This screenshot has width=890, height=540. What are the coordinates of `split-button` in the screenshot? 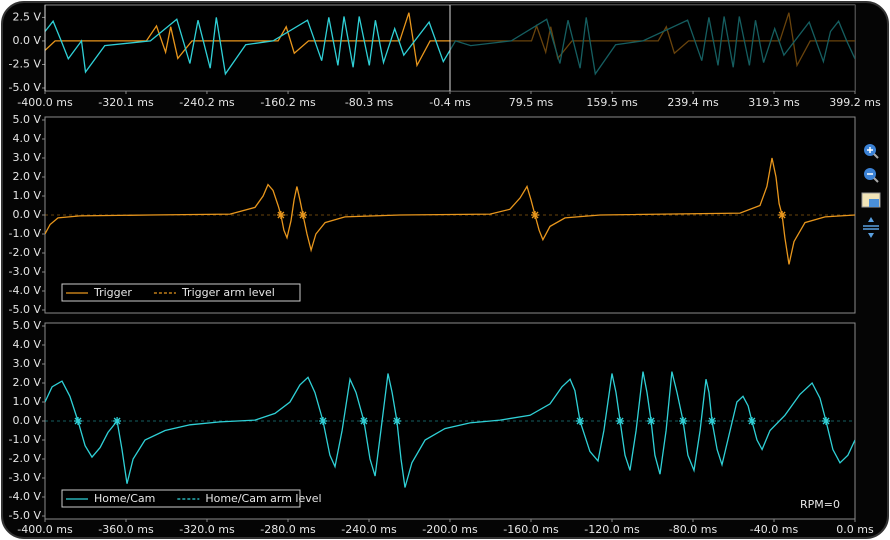 It's located at (871, 227).